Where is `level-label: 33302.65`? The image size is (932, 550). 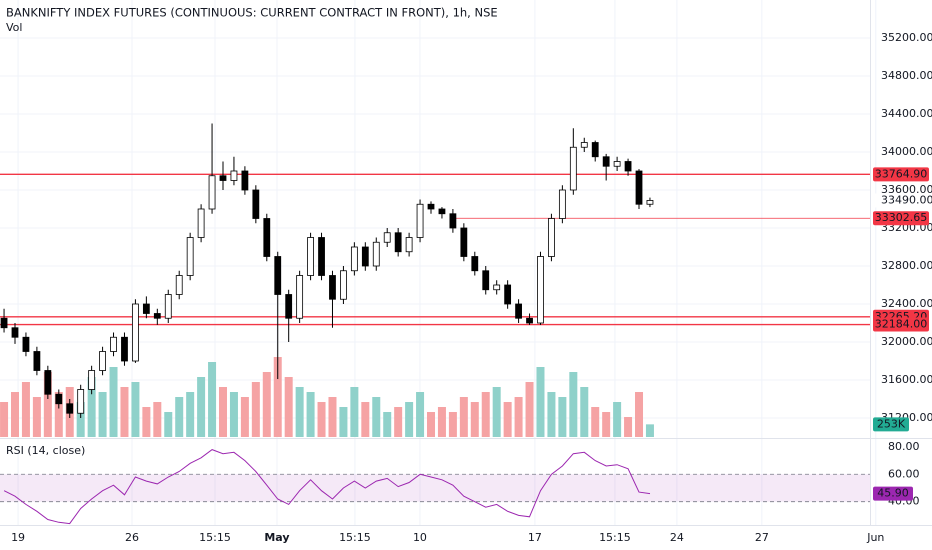
level-label: 33302.65 is located at coordinates (901, 217).